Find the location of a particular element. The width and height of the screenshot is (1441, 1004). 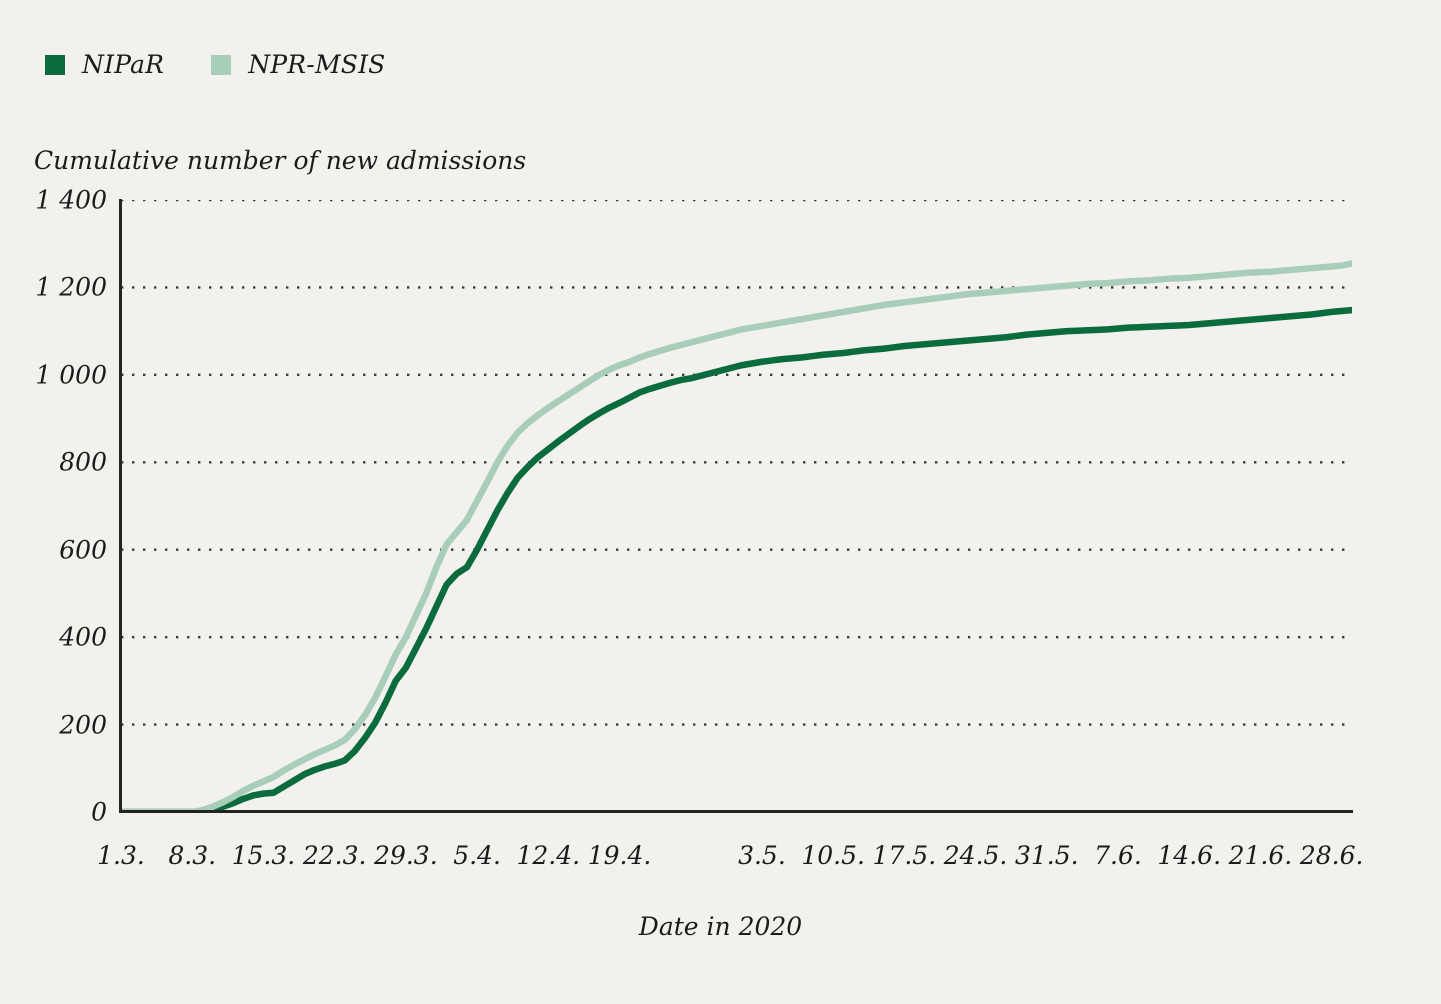

legend-label-nipar: NIPaR is located at coordinates (123, 64).